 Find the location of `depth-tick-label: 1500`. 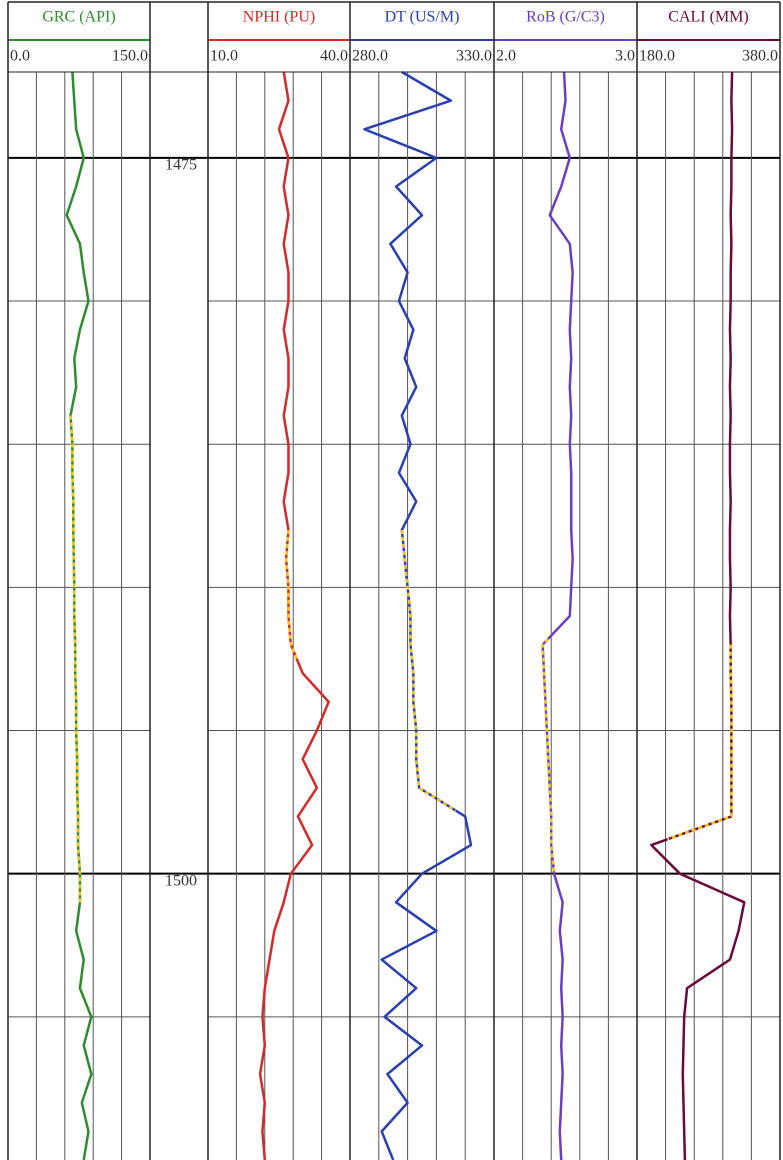

depth-tick-label: 1500 is located at coordinates (181, 880).